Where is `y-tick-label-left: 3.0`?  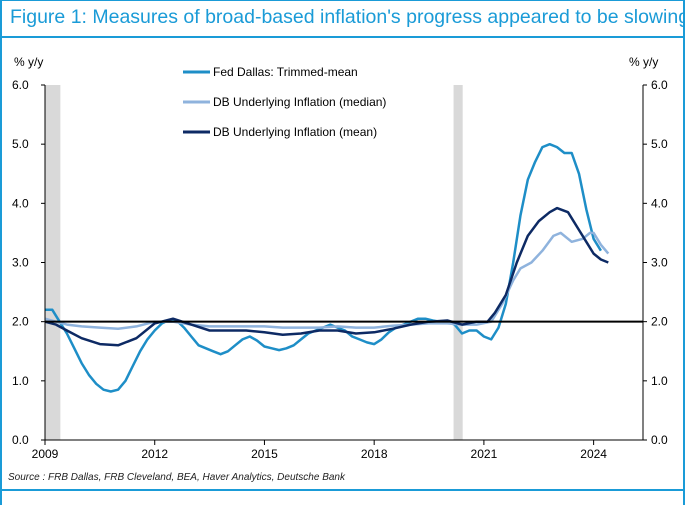 y-tick-label-left: 3.0 is located at coordinates (20, 263).